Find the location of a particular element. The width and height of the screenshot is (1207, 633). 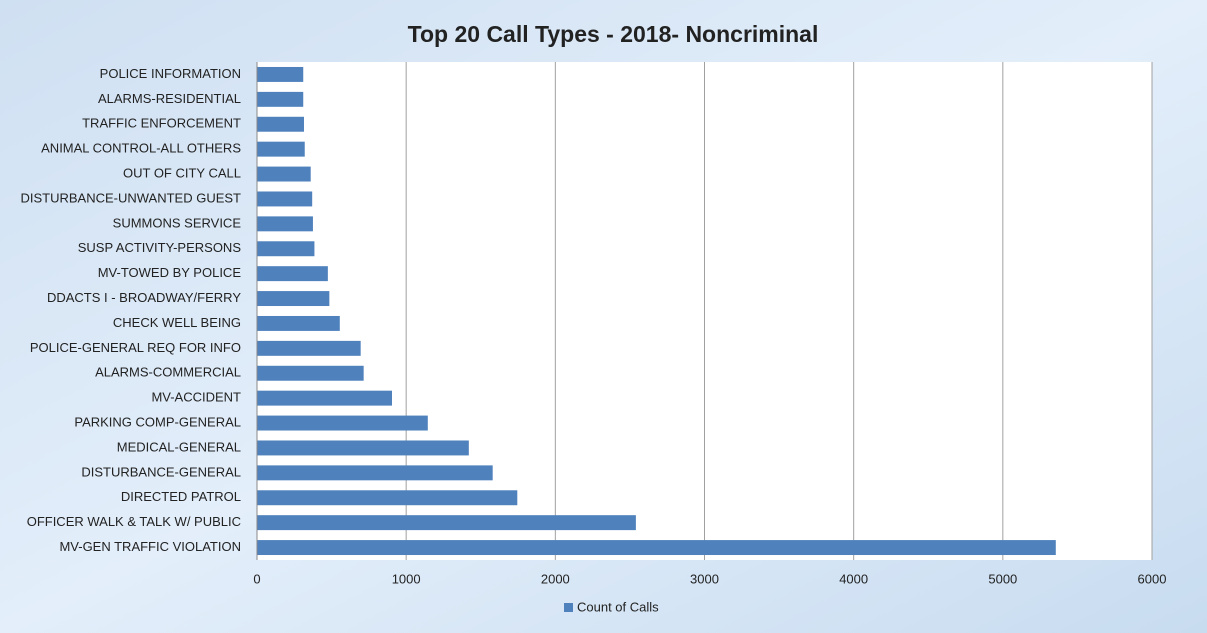

y-tick-label: MV-TOWED BY POLICE is located at coordinates (170, 272).